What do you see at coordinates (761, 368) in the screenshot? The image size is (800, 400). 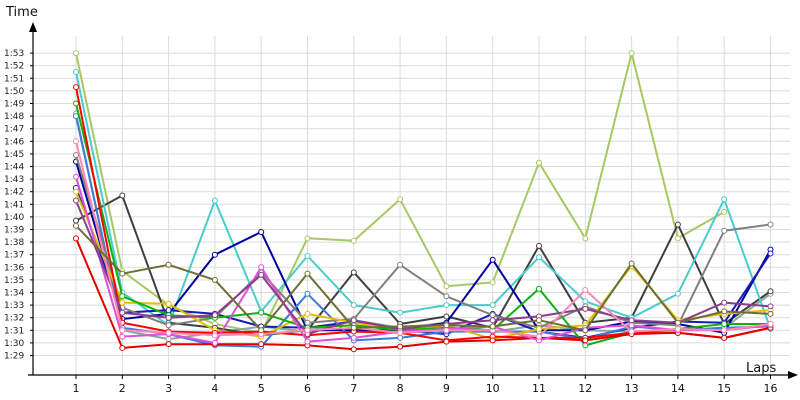 I see `x-axis-title: Laps` at bounding box center [761, 368].